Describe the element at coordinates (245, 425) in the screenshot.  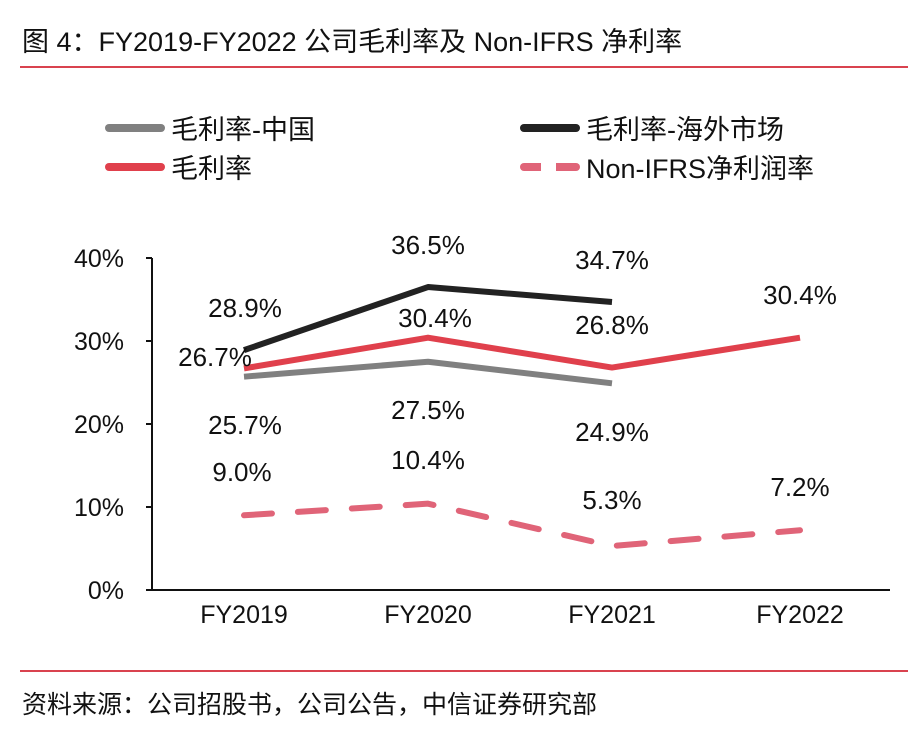
I see `data-label: 25.7%` at that location.